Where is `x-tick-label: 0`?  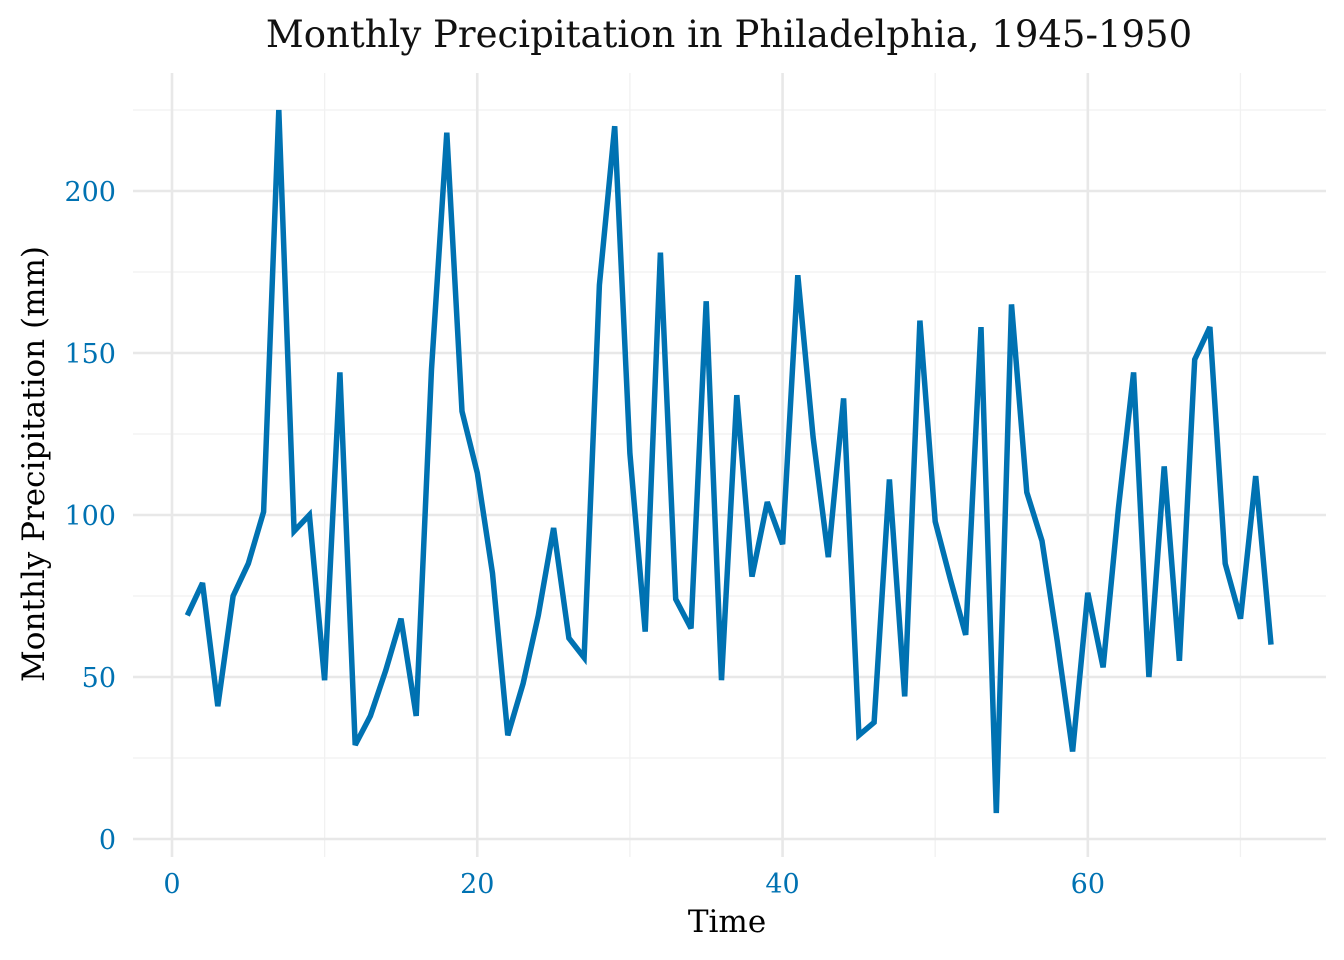
x-tick-label: 0 is located at coordinates (171, 884).